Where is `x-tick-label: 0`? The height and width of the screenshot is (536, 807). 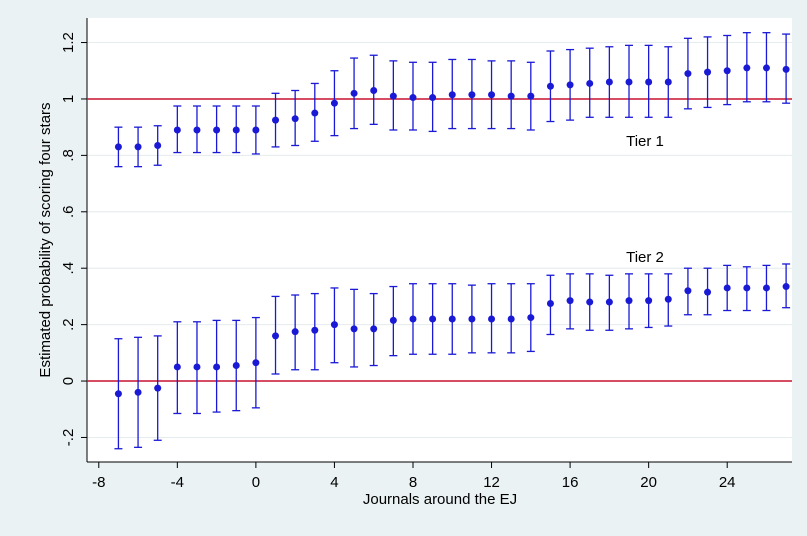
x-tick-label: 0 is located at coordinates (256, 482).